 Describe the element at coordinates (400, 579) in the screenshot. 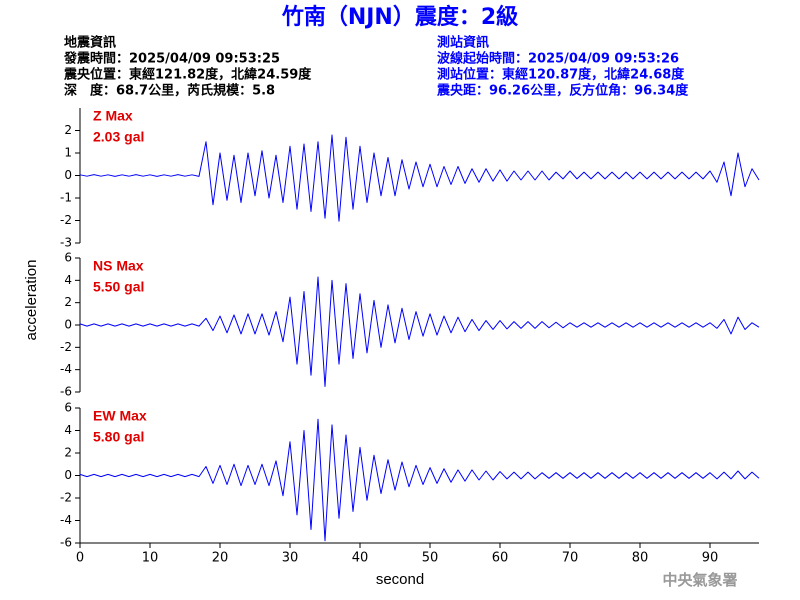

I see `x-axis-label: second` at that location.